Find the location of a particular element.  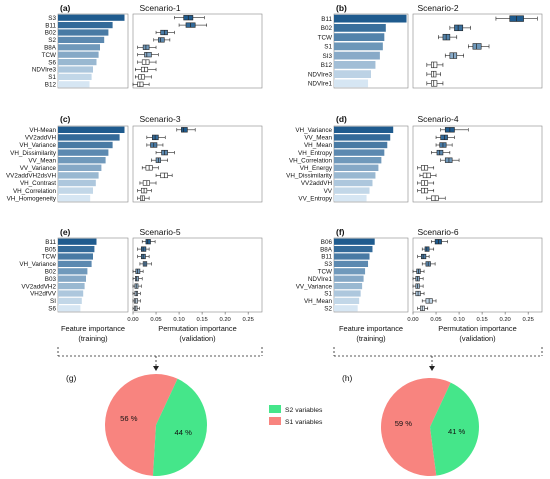

panel-letter: (b) is located at coordinates (341, 8).